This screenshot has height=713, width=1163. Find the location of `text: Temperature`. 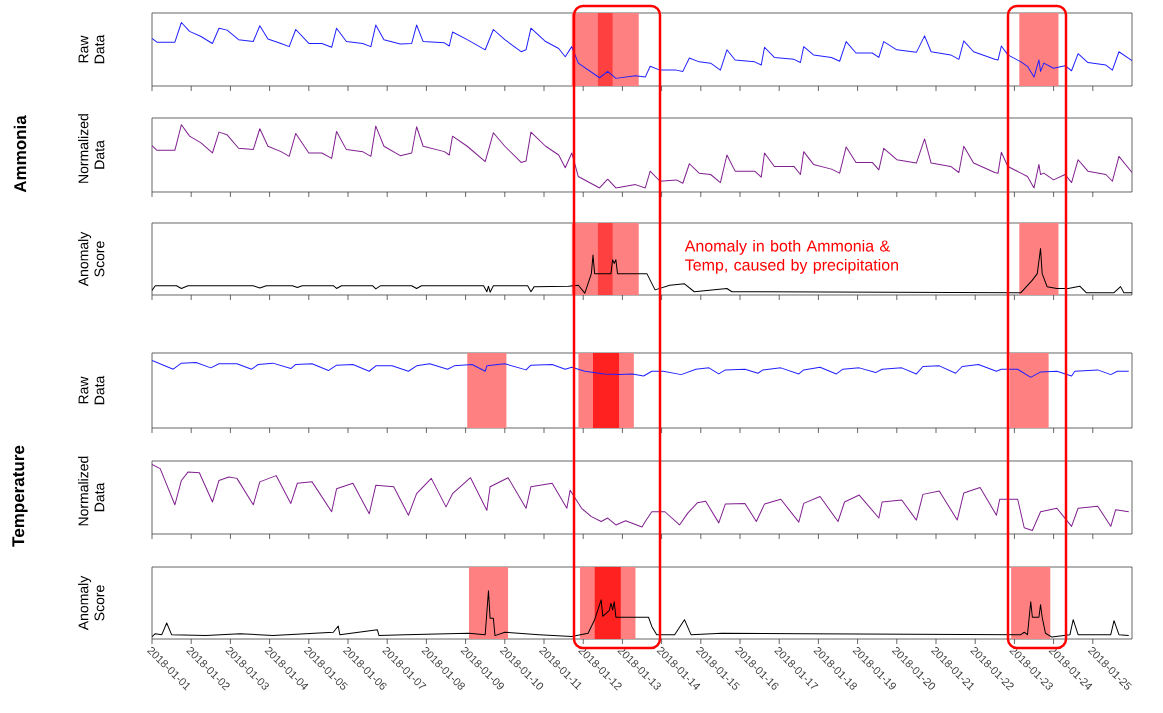

text: Temperature is located at coordinates (20, 496).